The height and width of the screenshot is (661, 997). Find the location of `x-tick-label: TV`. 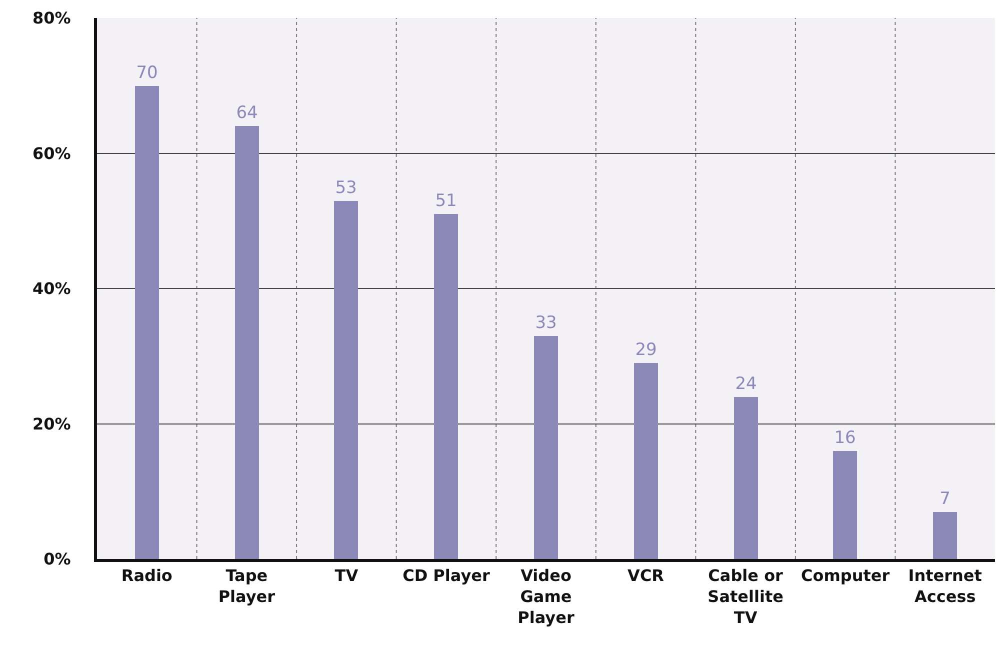

x-tick-label: TV is located at coordinates (346, 576).